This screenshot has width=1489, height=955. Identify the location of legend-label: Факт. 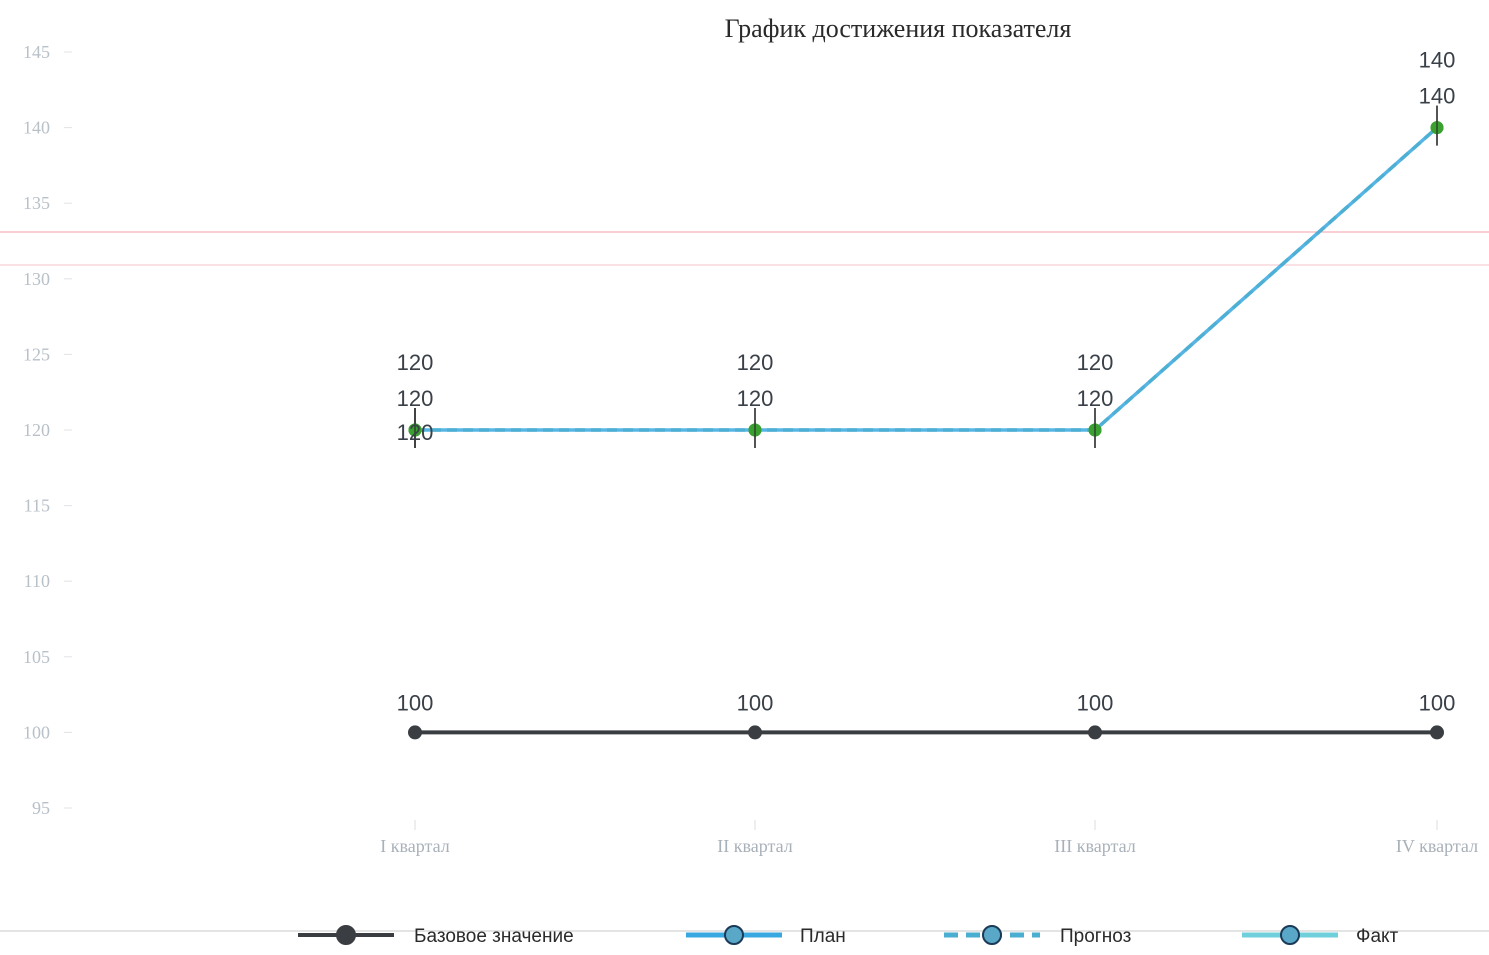
(1377, 936).